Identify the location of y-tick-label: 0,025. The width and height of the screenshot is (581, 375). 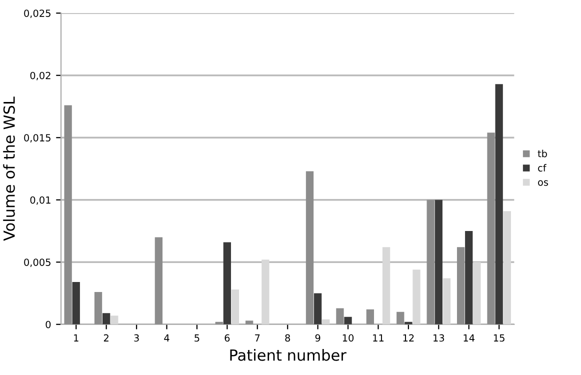
(37, 14).